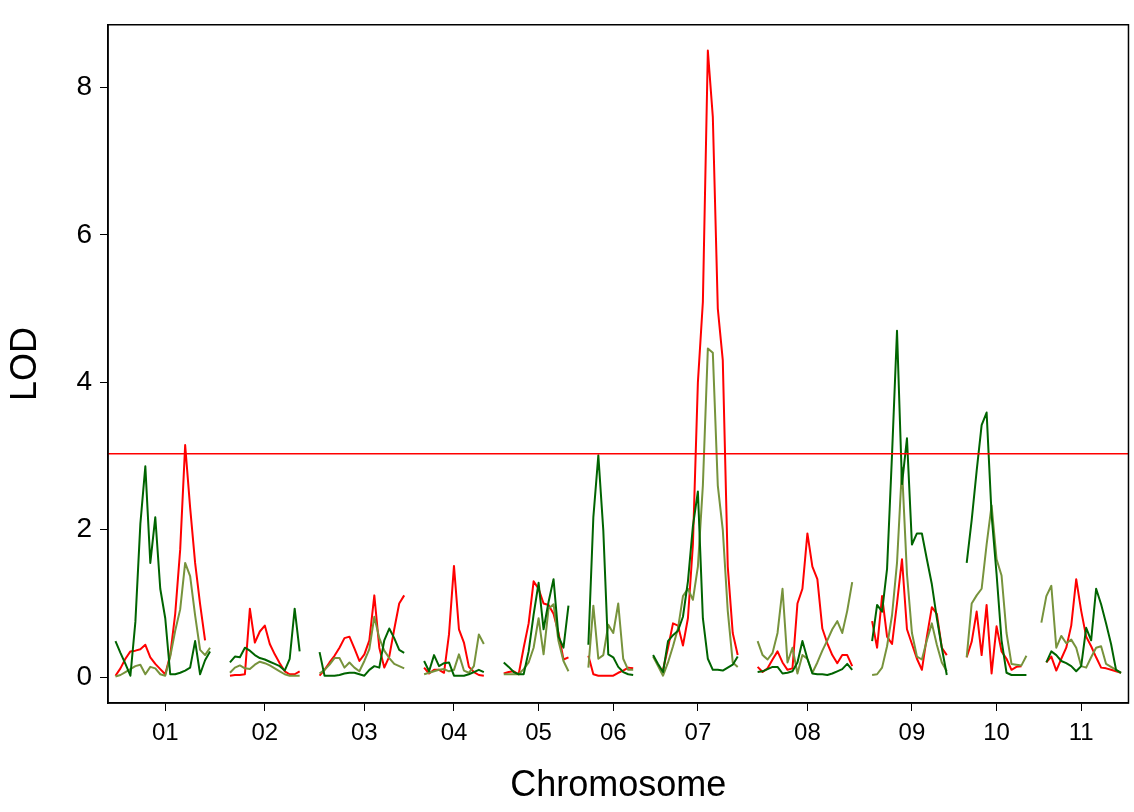 The height and width of the screenshot is (812, 1134). I want to click on x-tick-label: 07, so click(698, 732).